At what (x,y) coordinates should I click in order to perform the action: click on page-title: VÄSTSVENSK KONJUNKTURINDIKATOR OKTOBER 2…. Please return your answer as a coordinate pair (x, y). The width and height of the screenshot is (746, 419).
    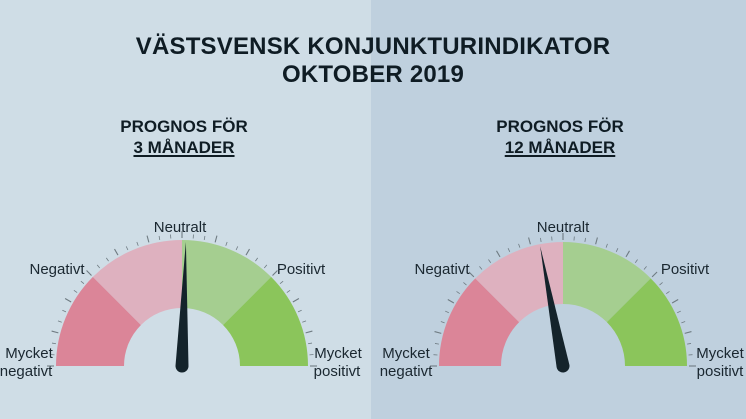
    Looking at the image, I should click on (373, 61).